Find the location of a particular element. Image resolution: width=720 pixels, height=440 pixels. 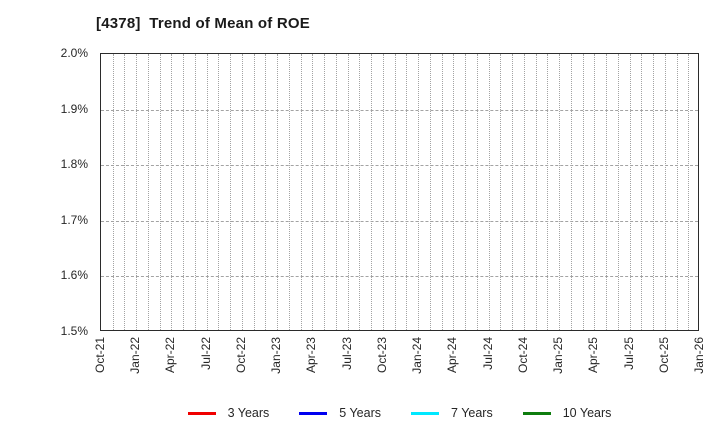

legend: 3 Years 5 Years 7 Years 10 Years is located at coordinates (399, 413).